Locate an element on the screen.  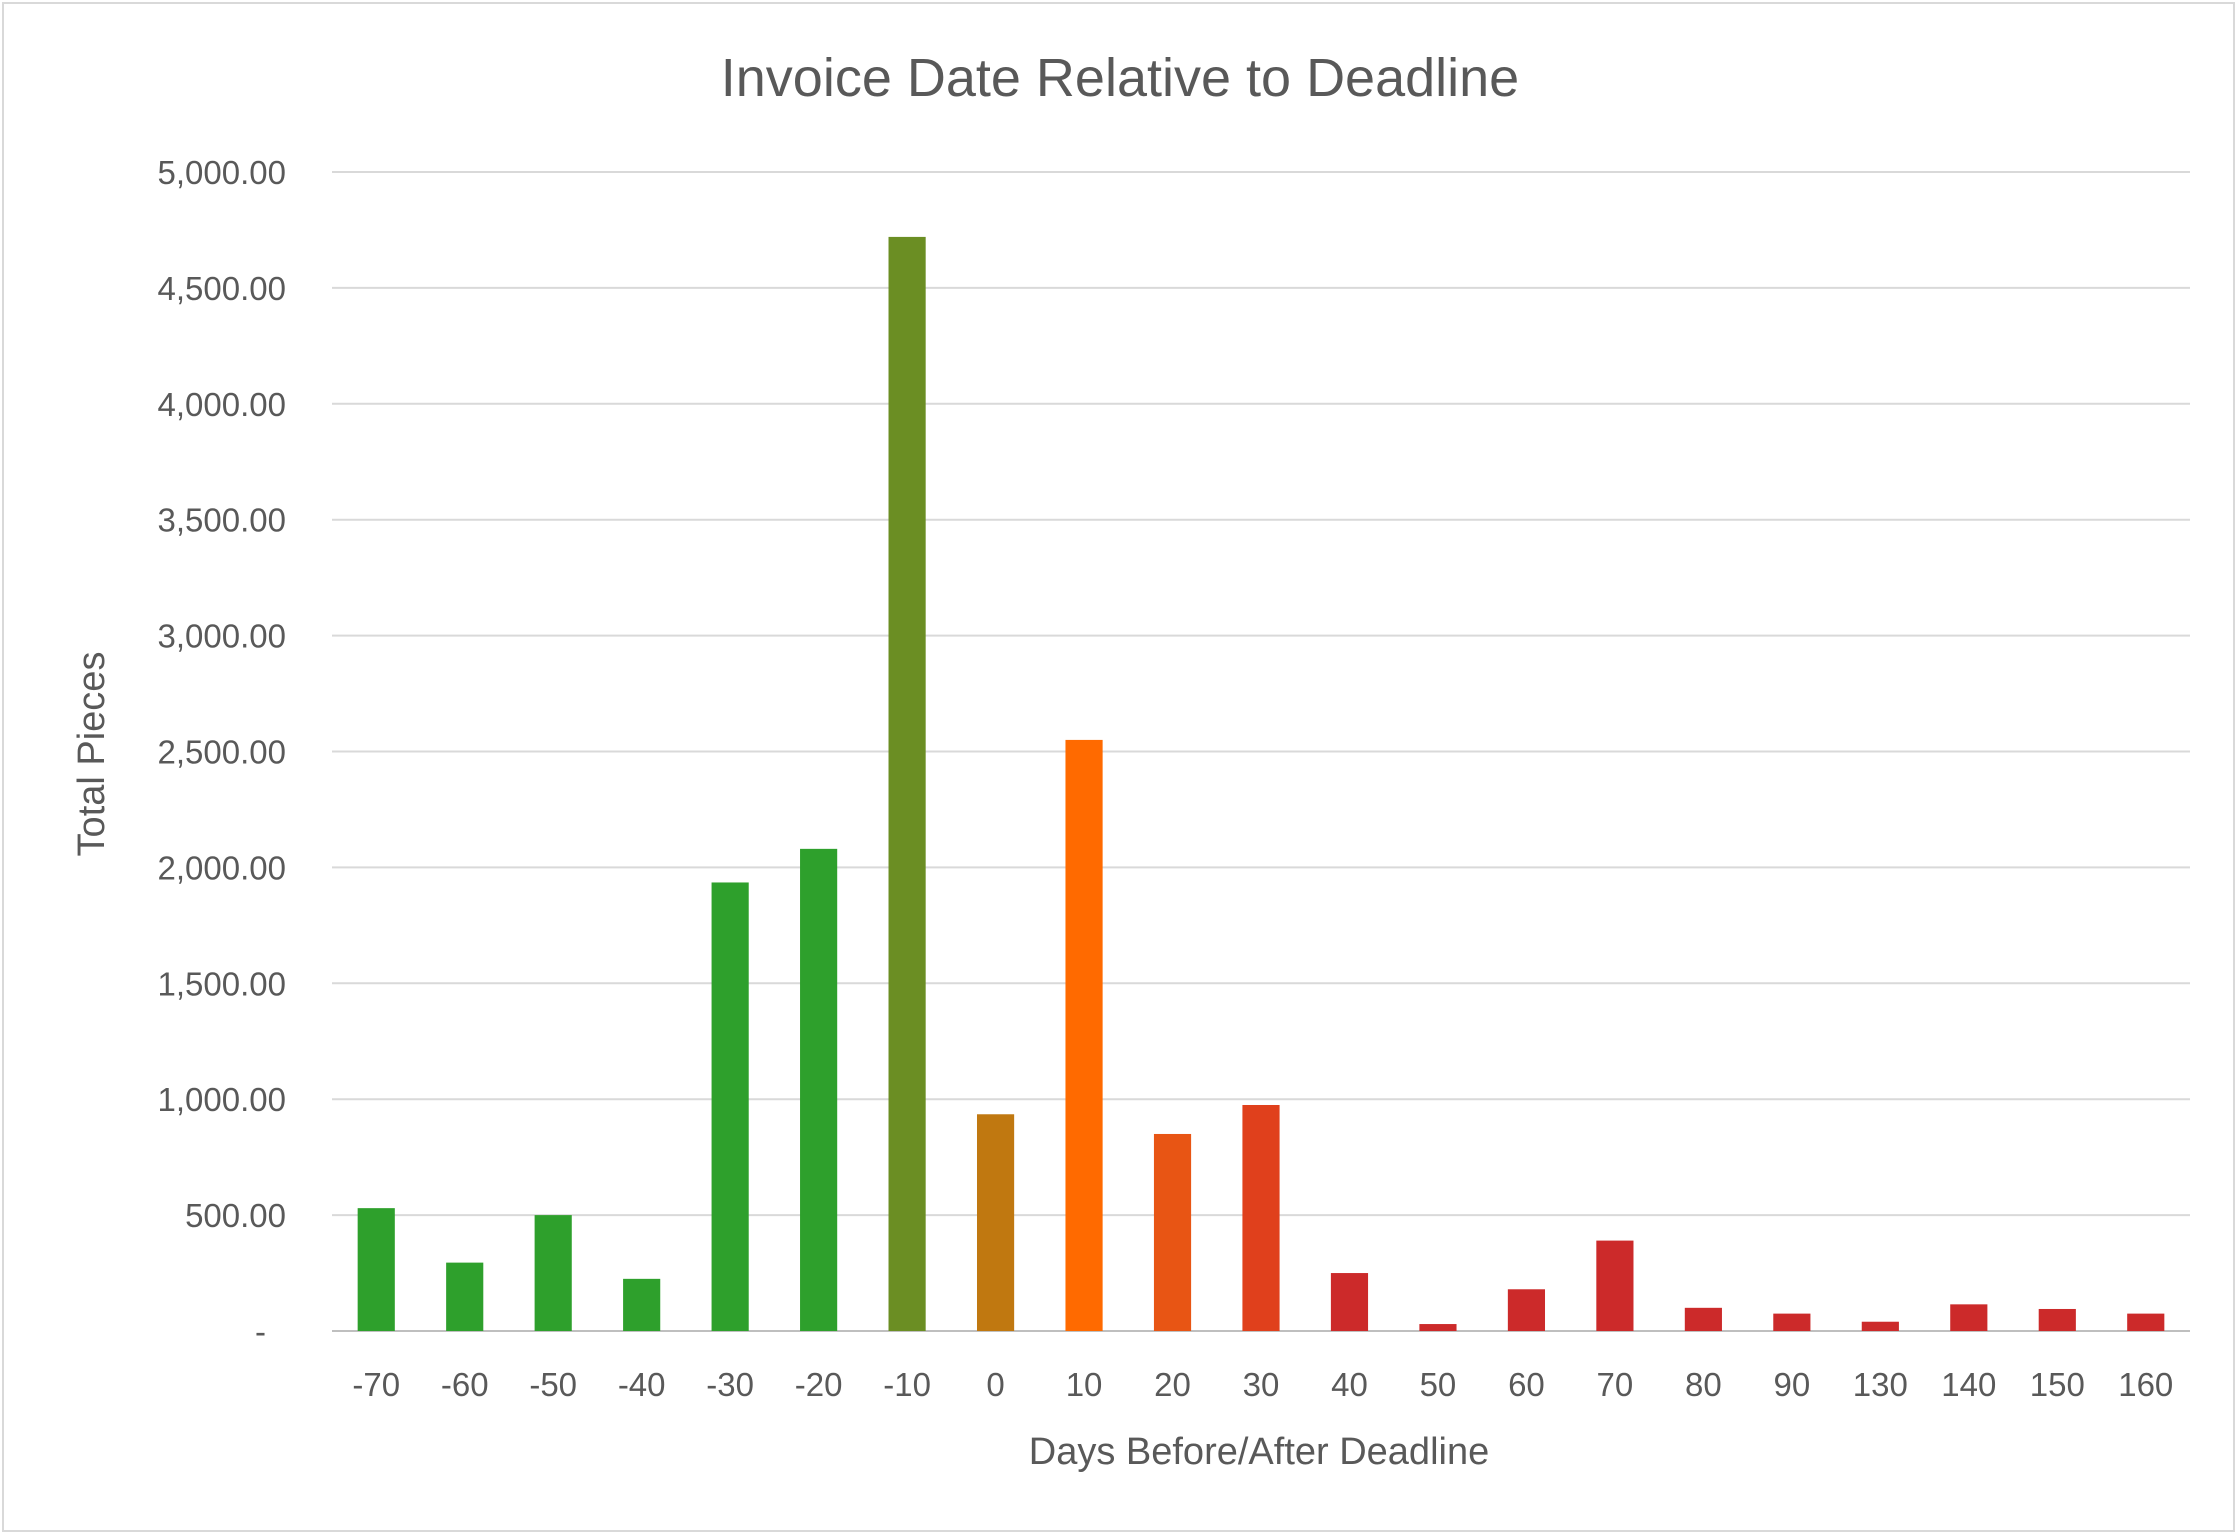
x-tick-label: 90 is located at coordinates (1791, 1384).